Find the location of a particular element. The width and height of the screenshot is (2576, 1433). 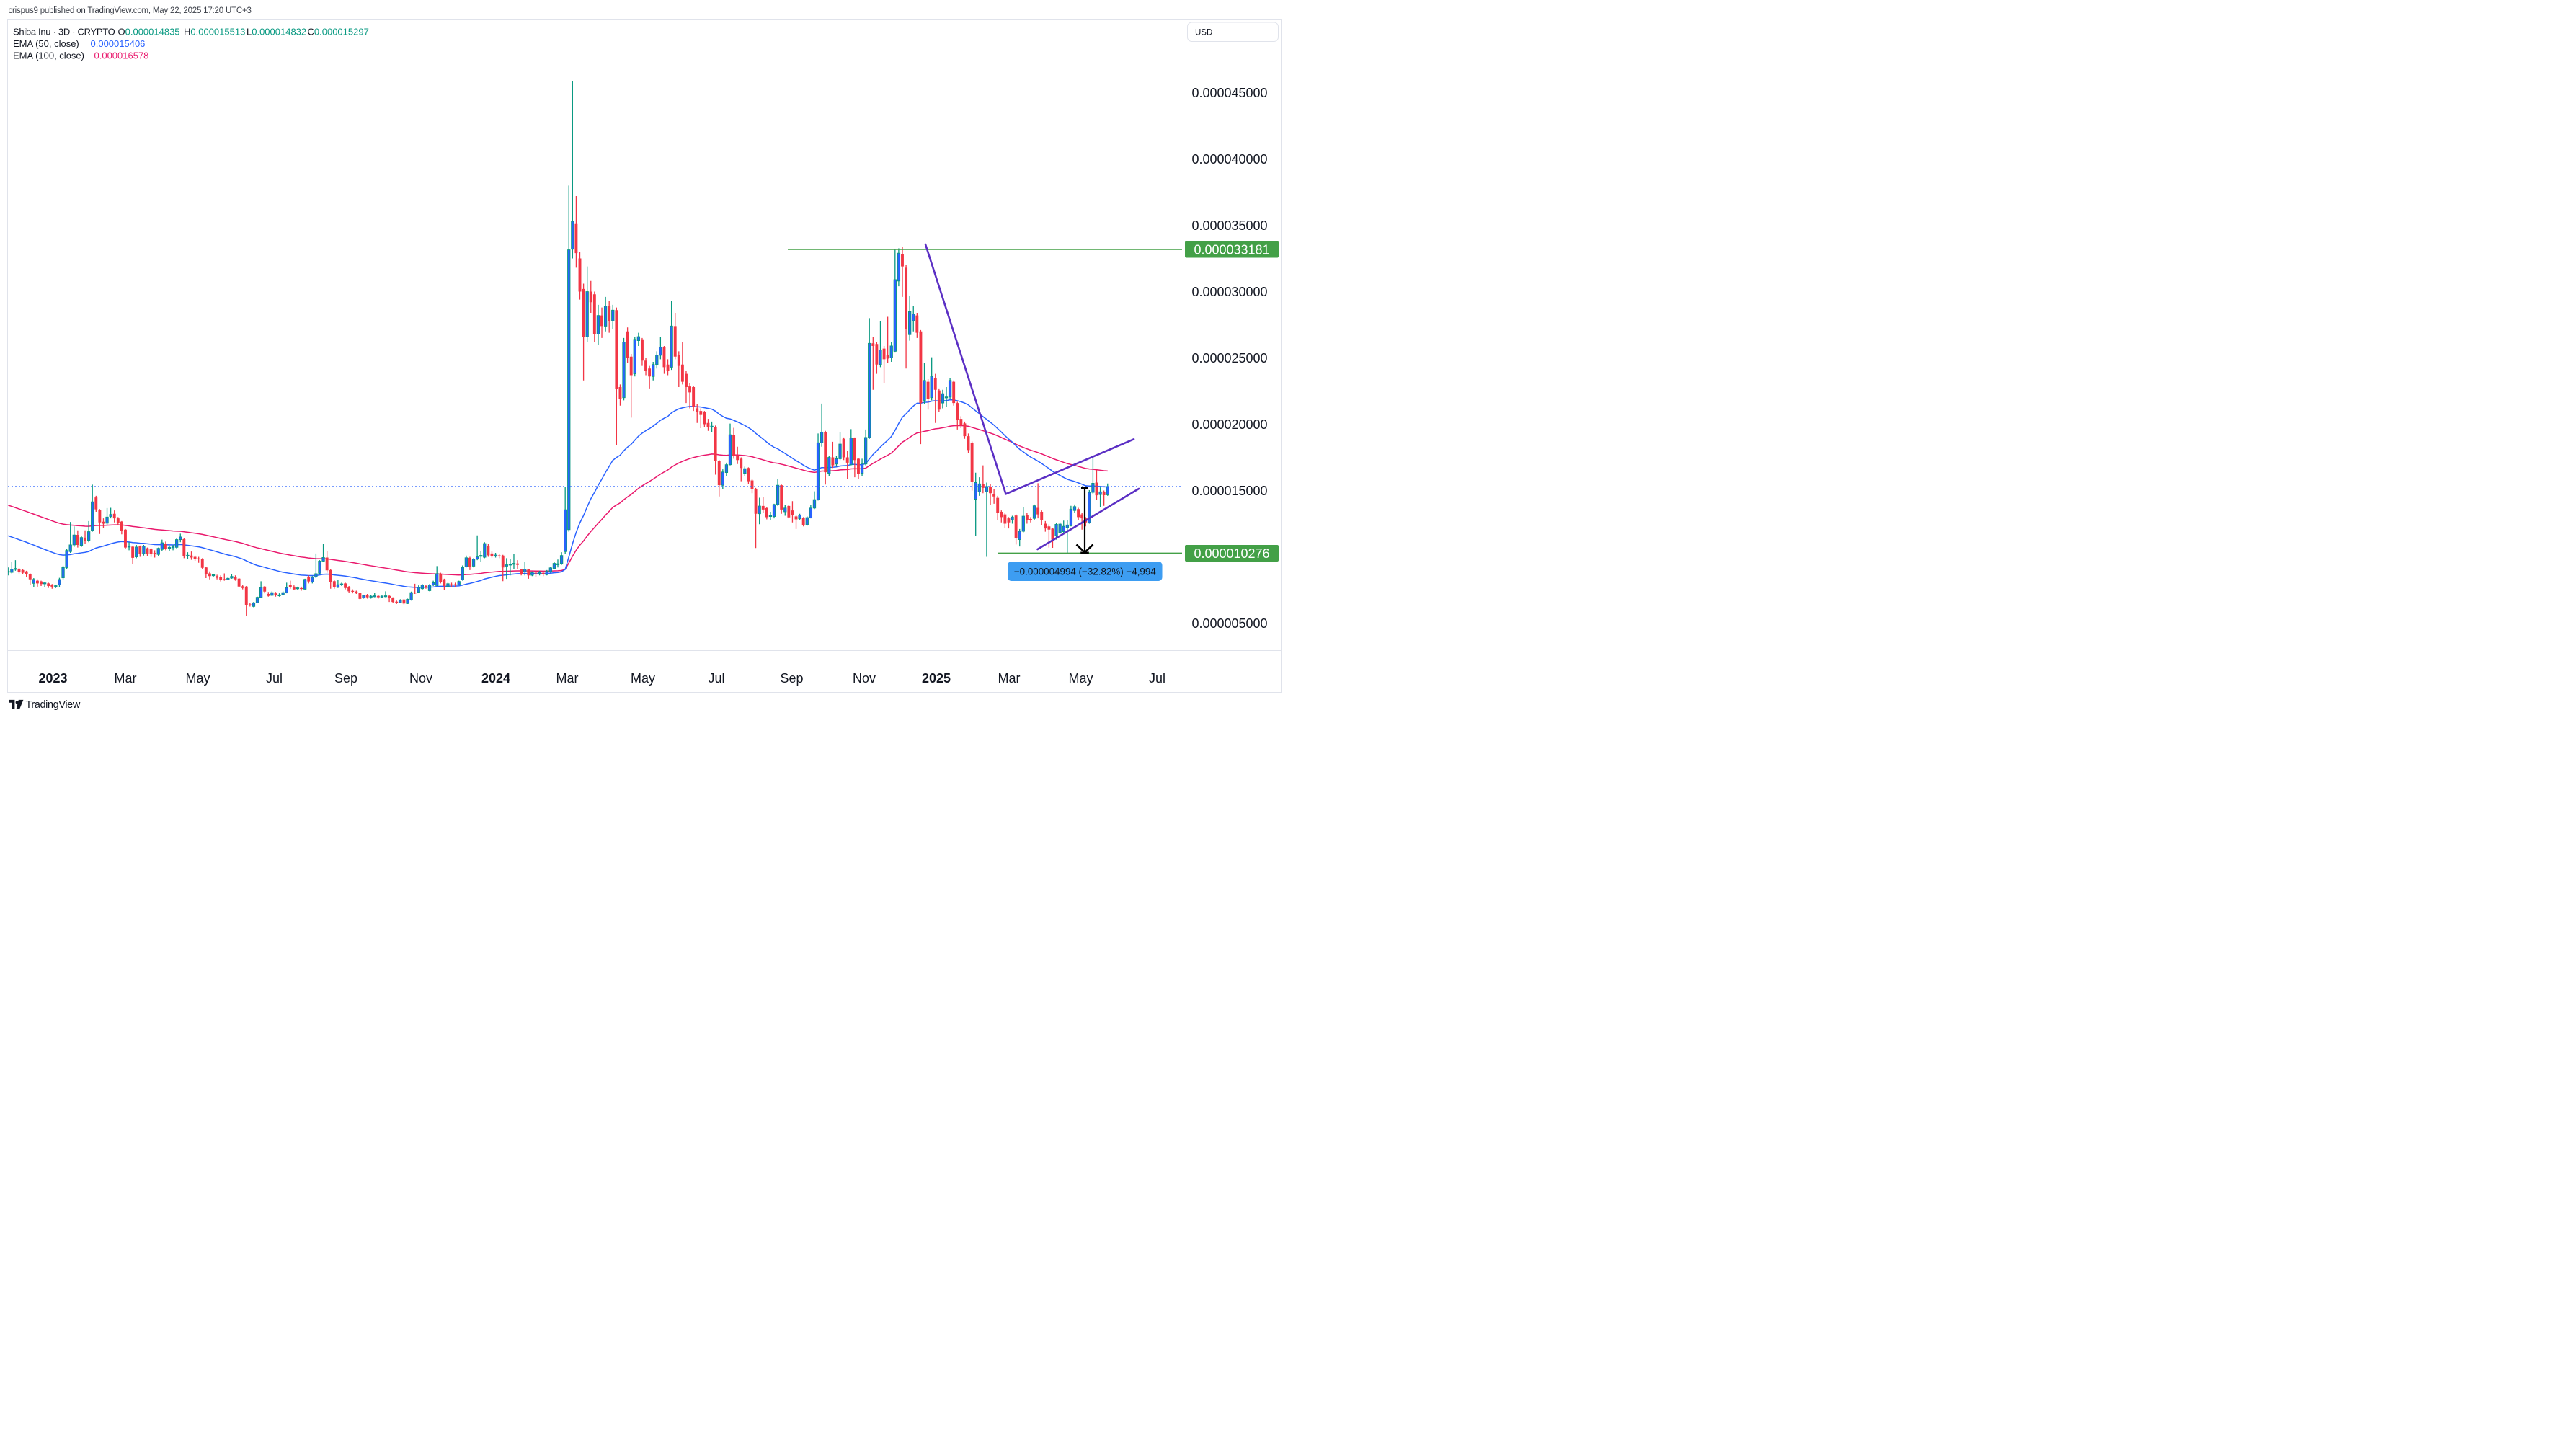

svg-text: 0.000005000 is located at coordinates (1229, 623).